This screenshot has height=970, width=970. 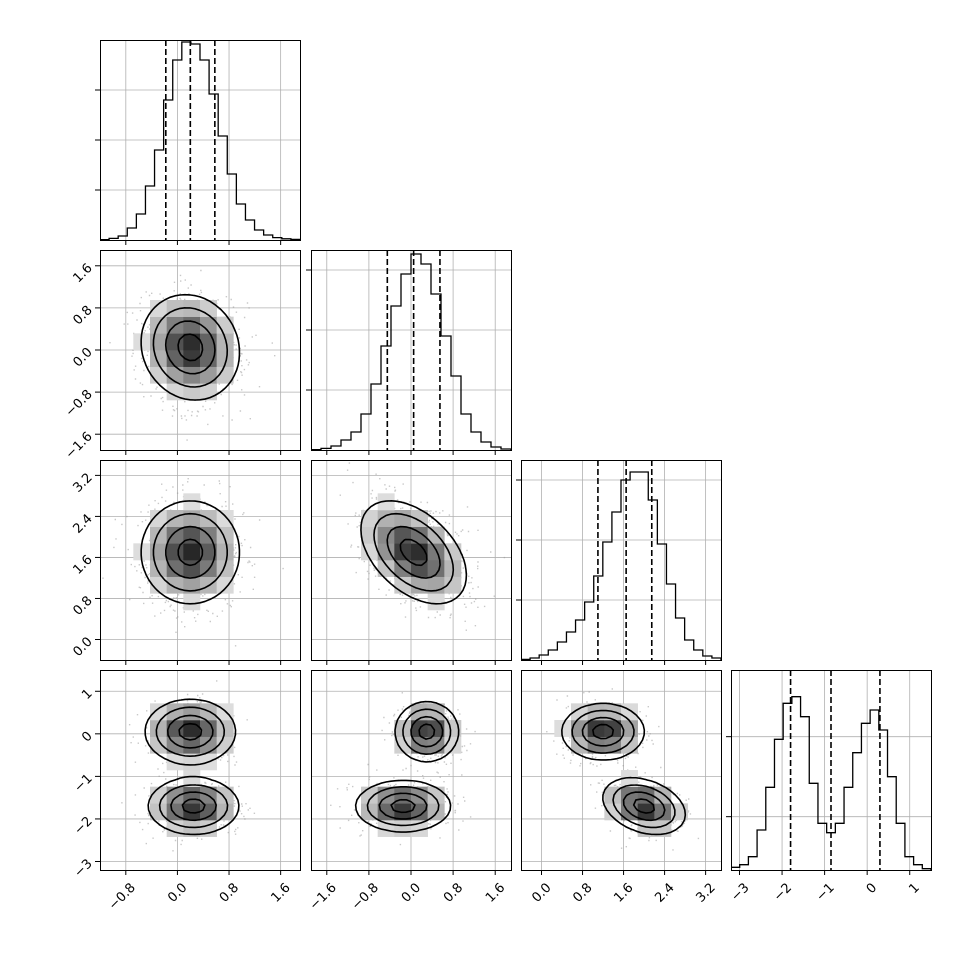 I want to click on x-tick-label: −3, so click(x=740, y=892).